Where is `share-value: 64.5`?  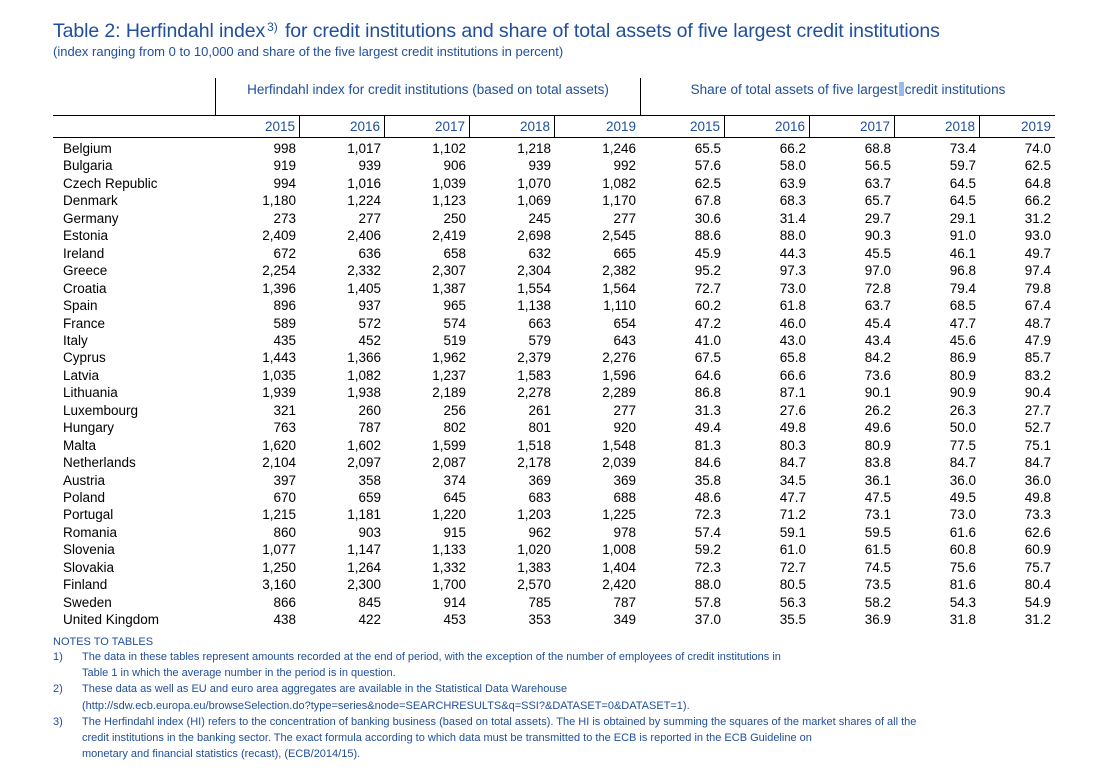
share-value: 64.5 is located at coordinates (962, 201).